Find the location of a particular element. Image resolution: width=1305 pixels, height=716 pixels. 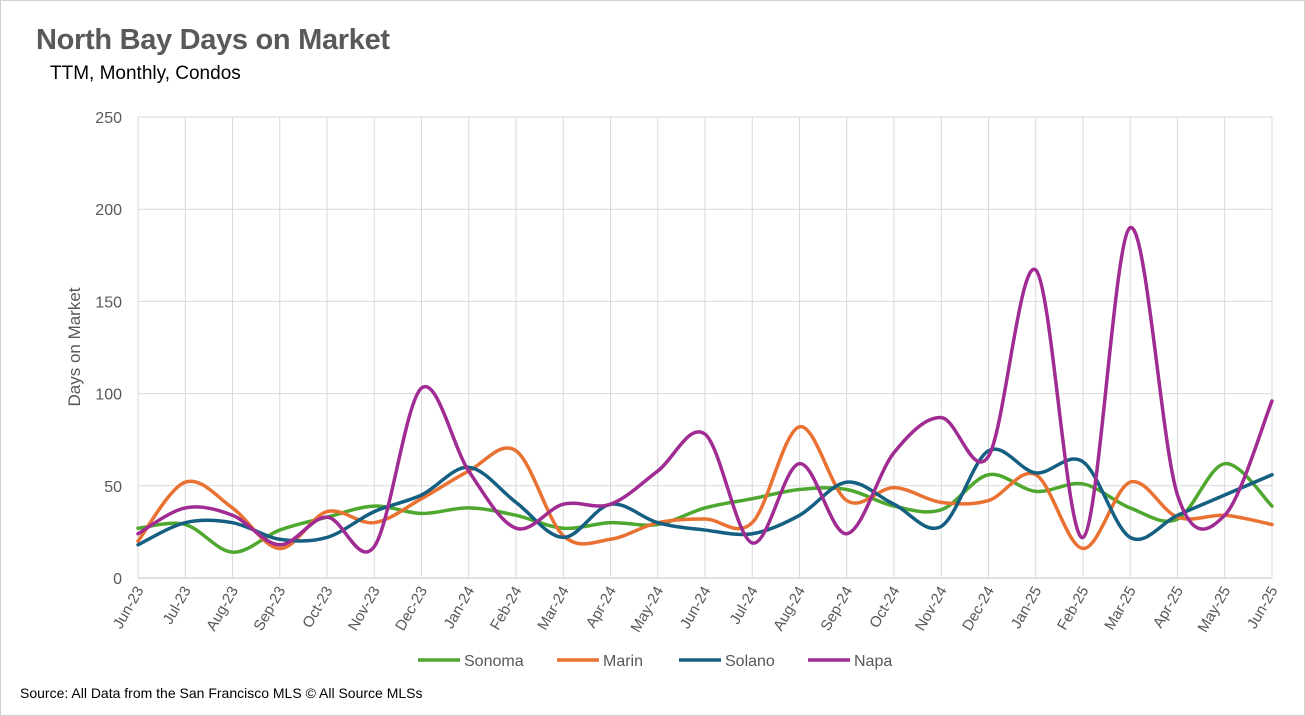

legend-item-marin: Marin is located at coordinates (600, 661).